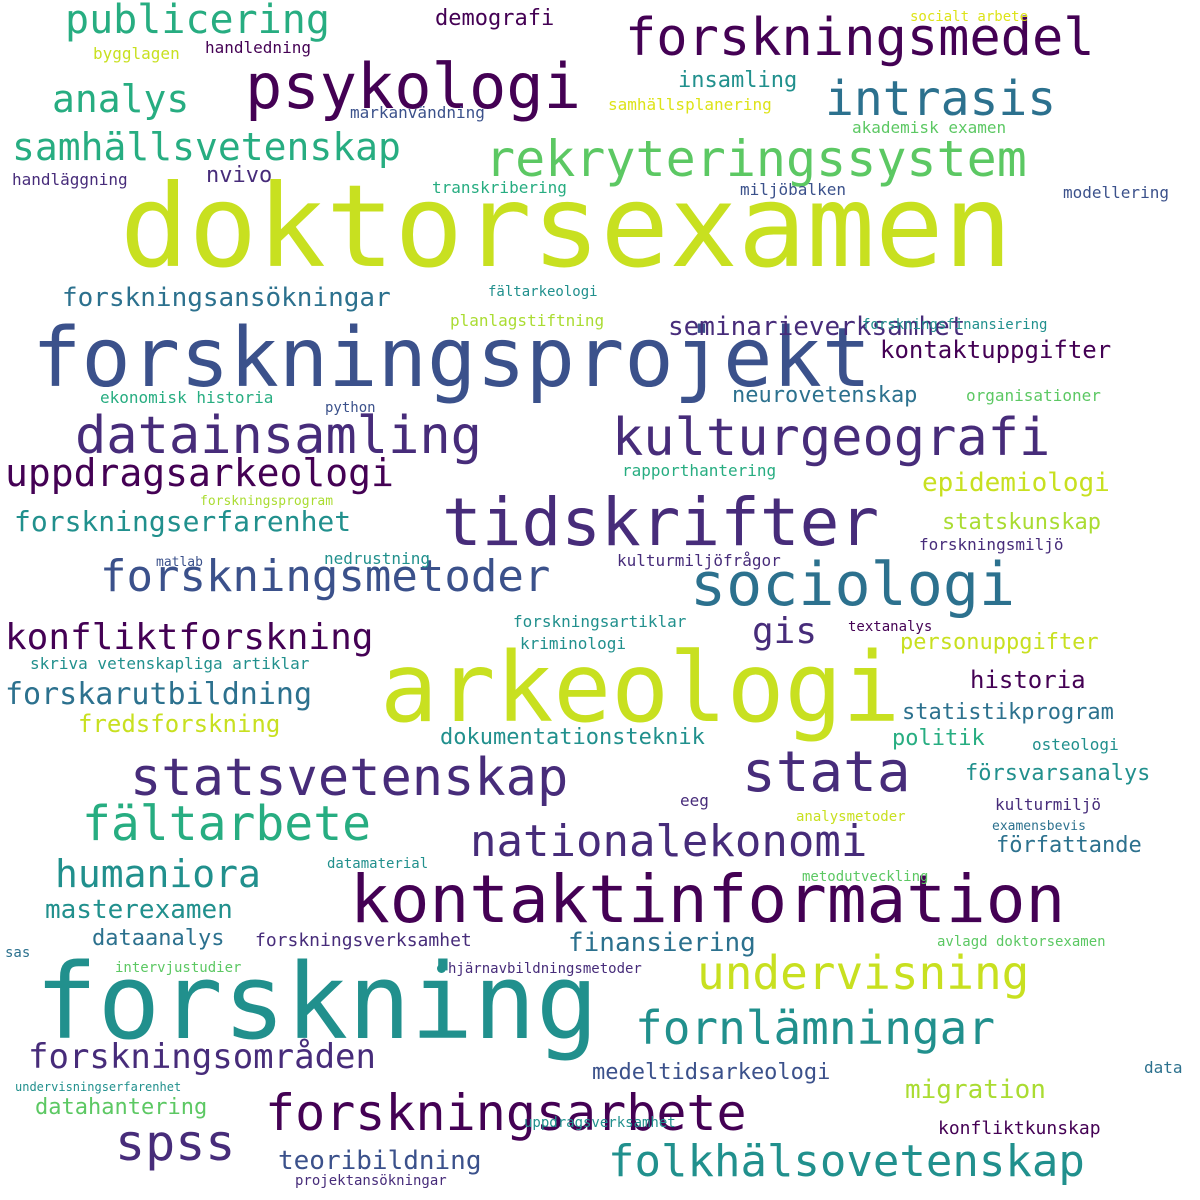 This screenshot has height=1200, width=1200. Describe the element at coordinates (938, 738) in the screenshot. I see `word-49: politik` at that location.